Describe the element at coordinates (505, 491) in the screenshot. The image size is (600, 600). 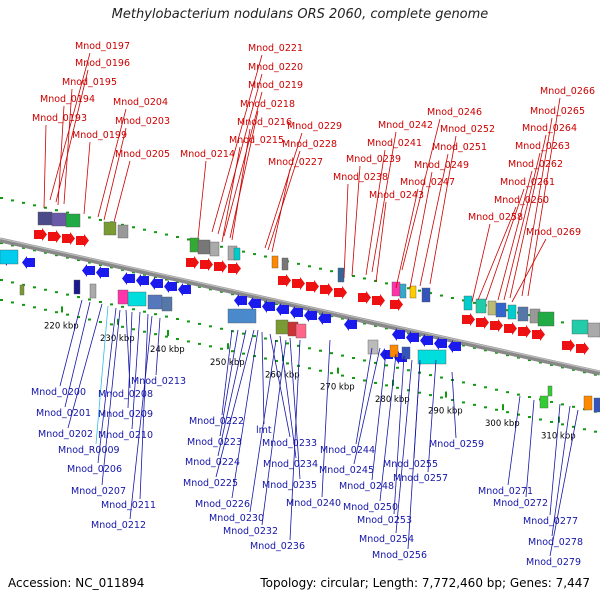
I see `bottom-gene-label: Mnod_0271` at that location.